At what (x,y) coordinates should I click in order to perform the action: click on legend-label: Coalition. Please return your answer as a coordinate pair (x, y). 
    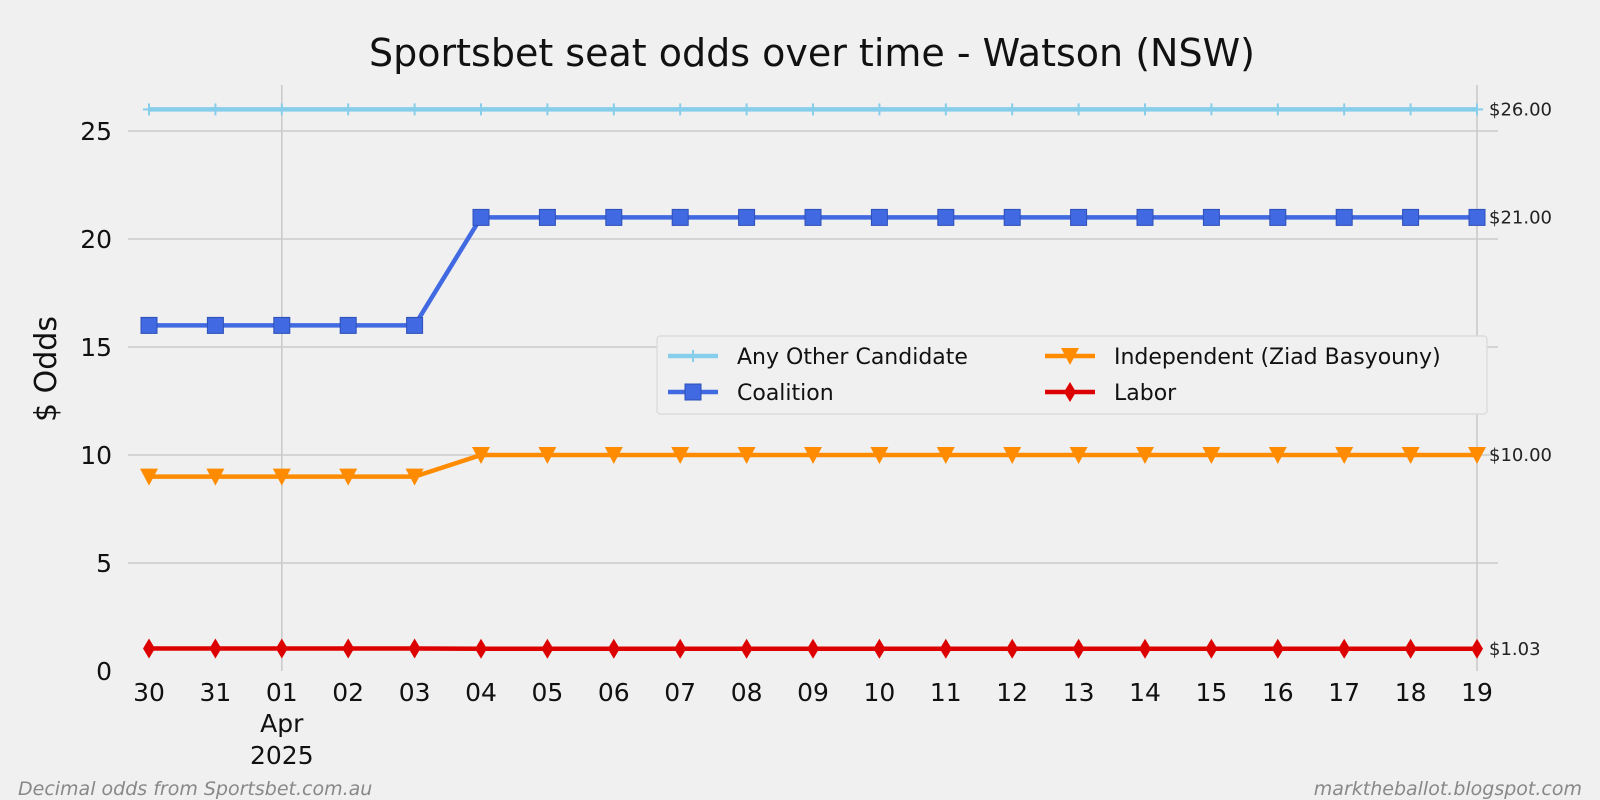
    Looking at the image, I should click on (785, 393).